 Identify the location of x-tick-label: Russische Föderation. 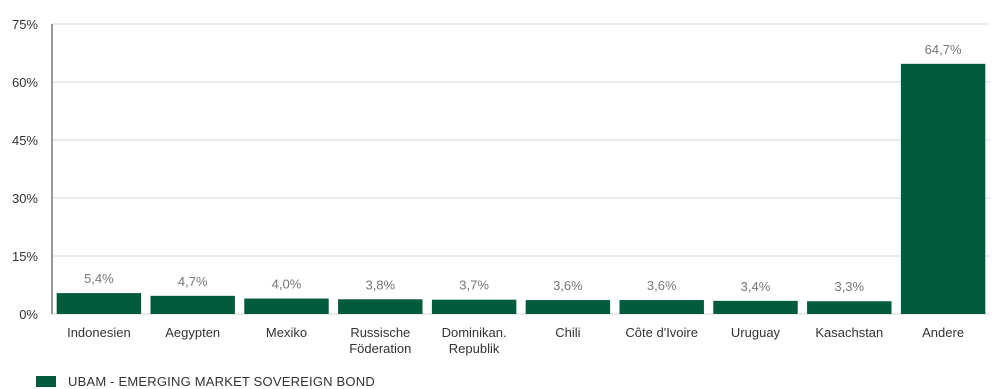
(380, 340).